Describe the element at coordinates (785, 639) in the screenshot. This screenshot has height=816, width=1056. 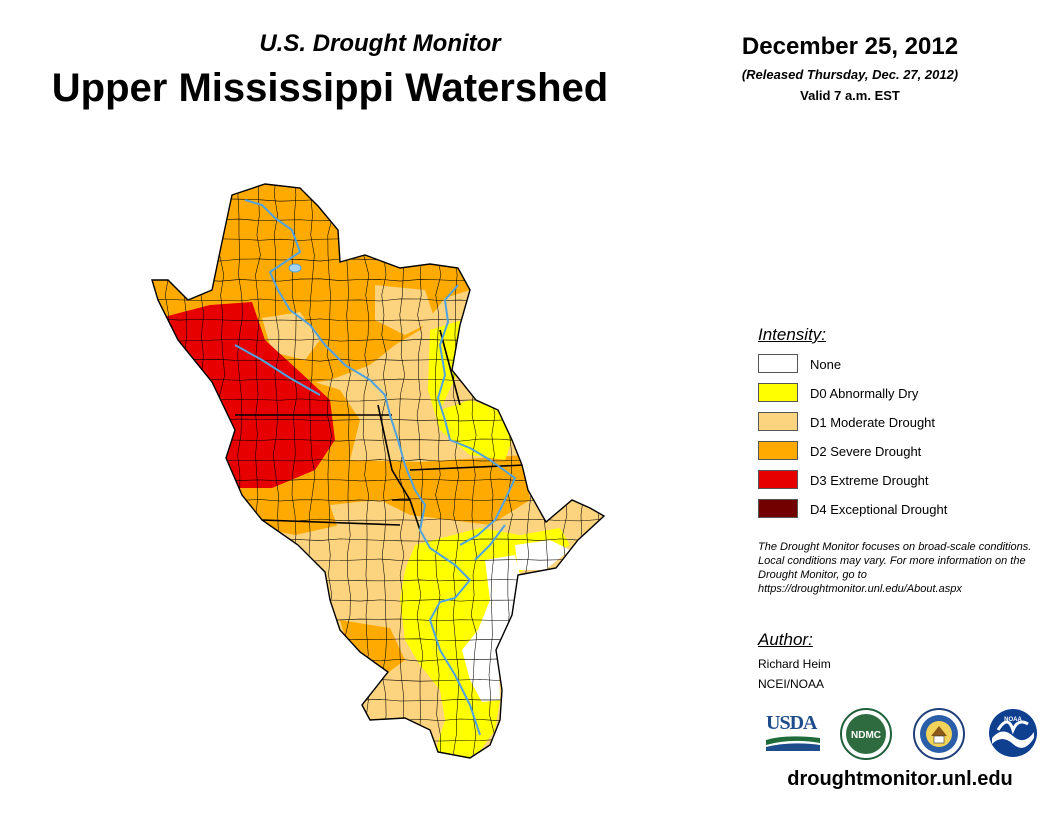
I see `author-heading: Author:` at that location.